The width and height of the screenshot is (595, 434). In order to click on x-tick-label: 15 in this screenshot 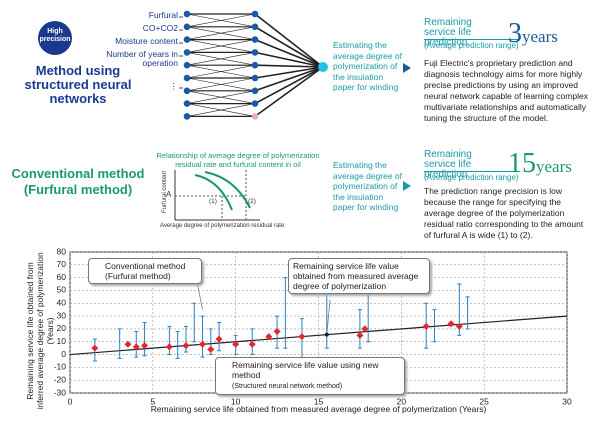, I will do `click(319, 401)`.